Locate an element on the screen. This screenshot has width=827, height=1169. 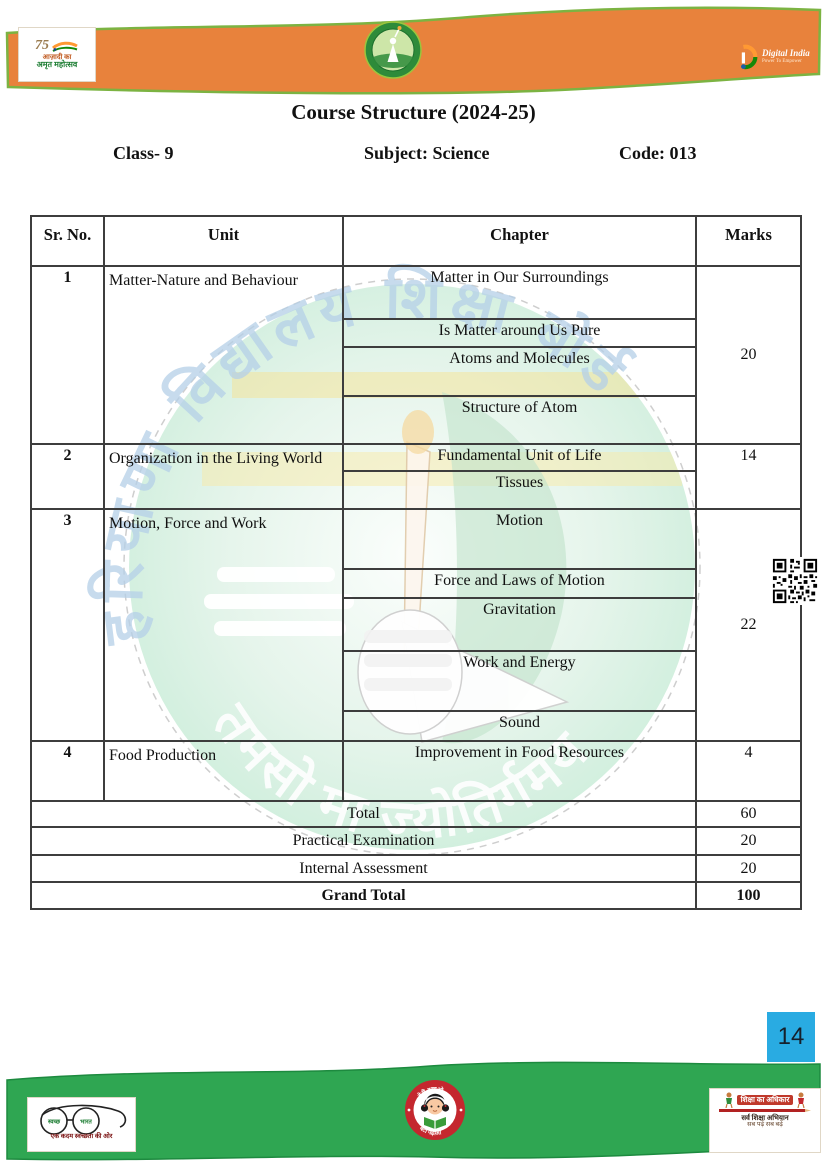
header-sr-no: Sr. No. is located at coordinates (67, 241).